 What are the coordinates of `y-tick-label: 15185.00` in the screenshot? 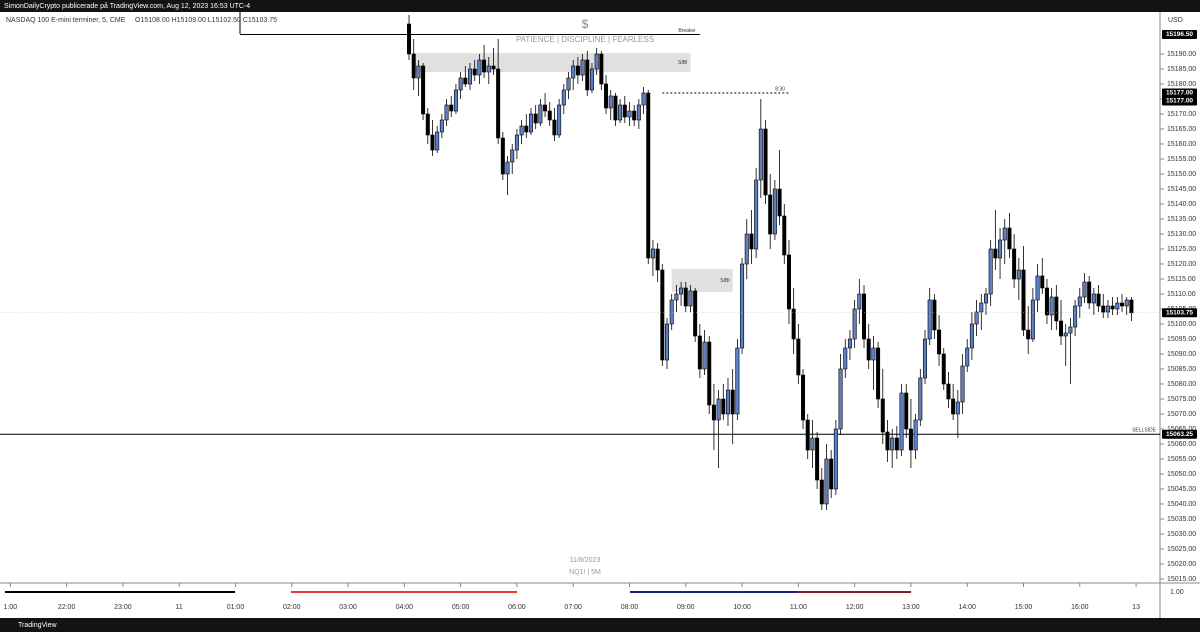 It's located at (1181, 69).